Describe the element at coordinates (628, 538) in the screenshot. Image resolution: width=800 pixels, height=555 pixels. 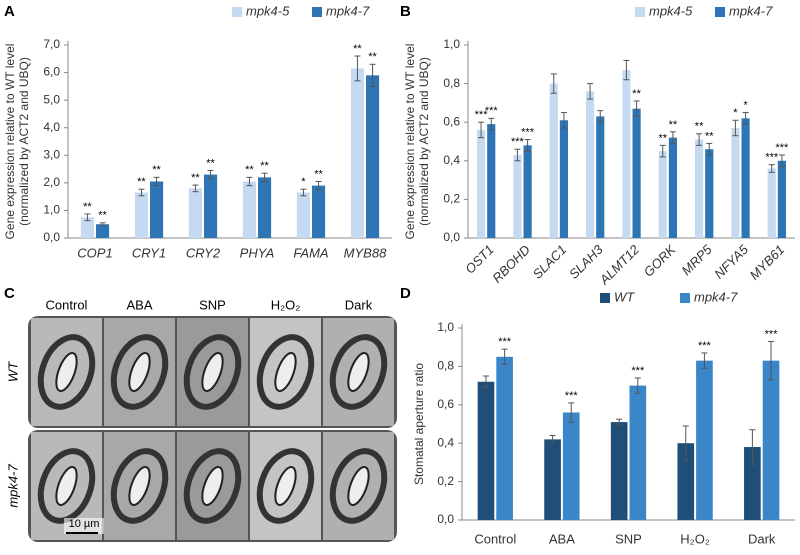
I see `x-tick-label: SNP` at that location.